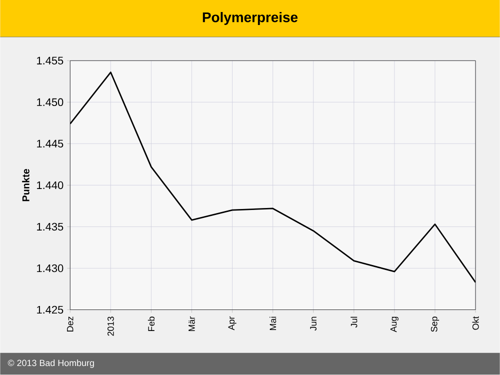  I want to click on y-axis-title: Punkte, so click(26, 185).